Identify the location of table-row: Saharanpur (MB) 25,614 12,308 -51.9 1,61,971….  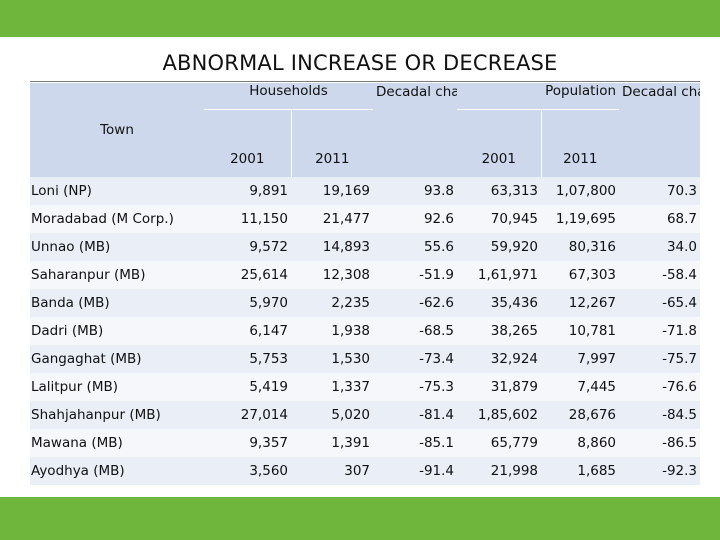
(365, 275).